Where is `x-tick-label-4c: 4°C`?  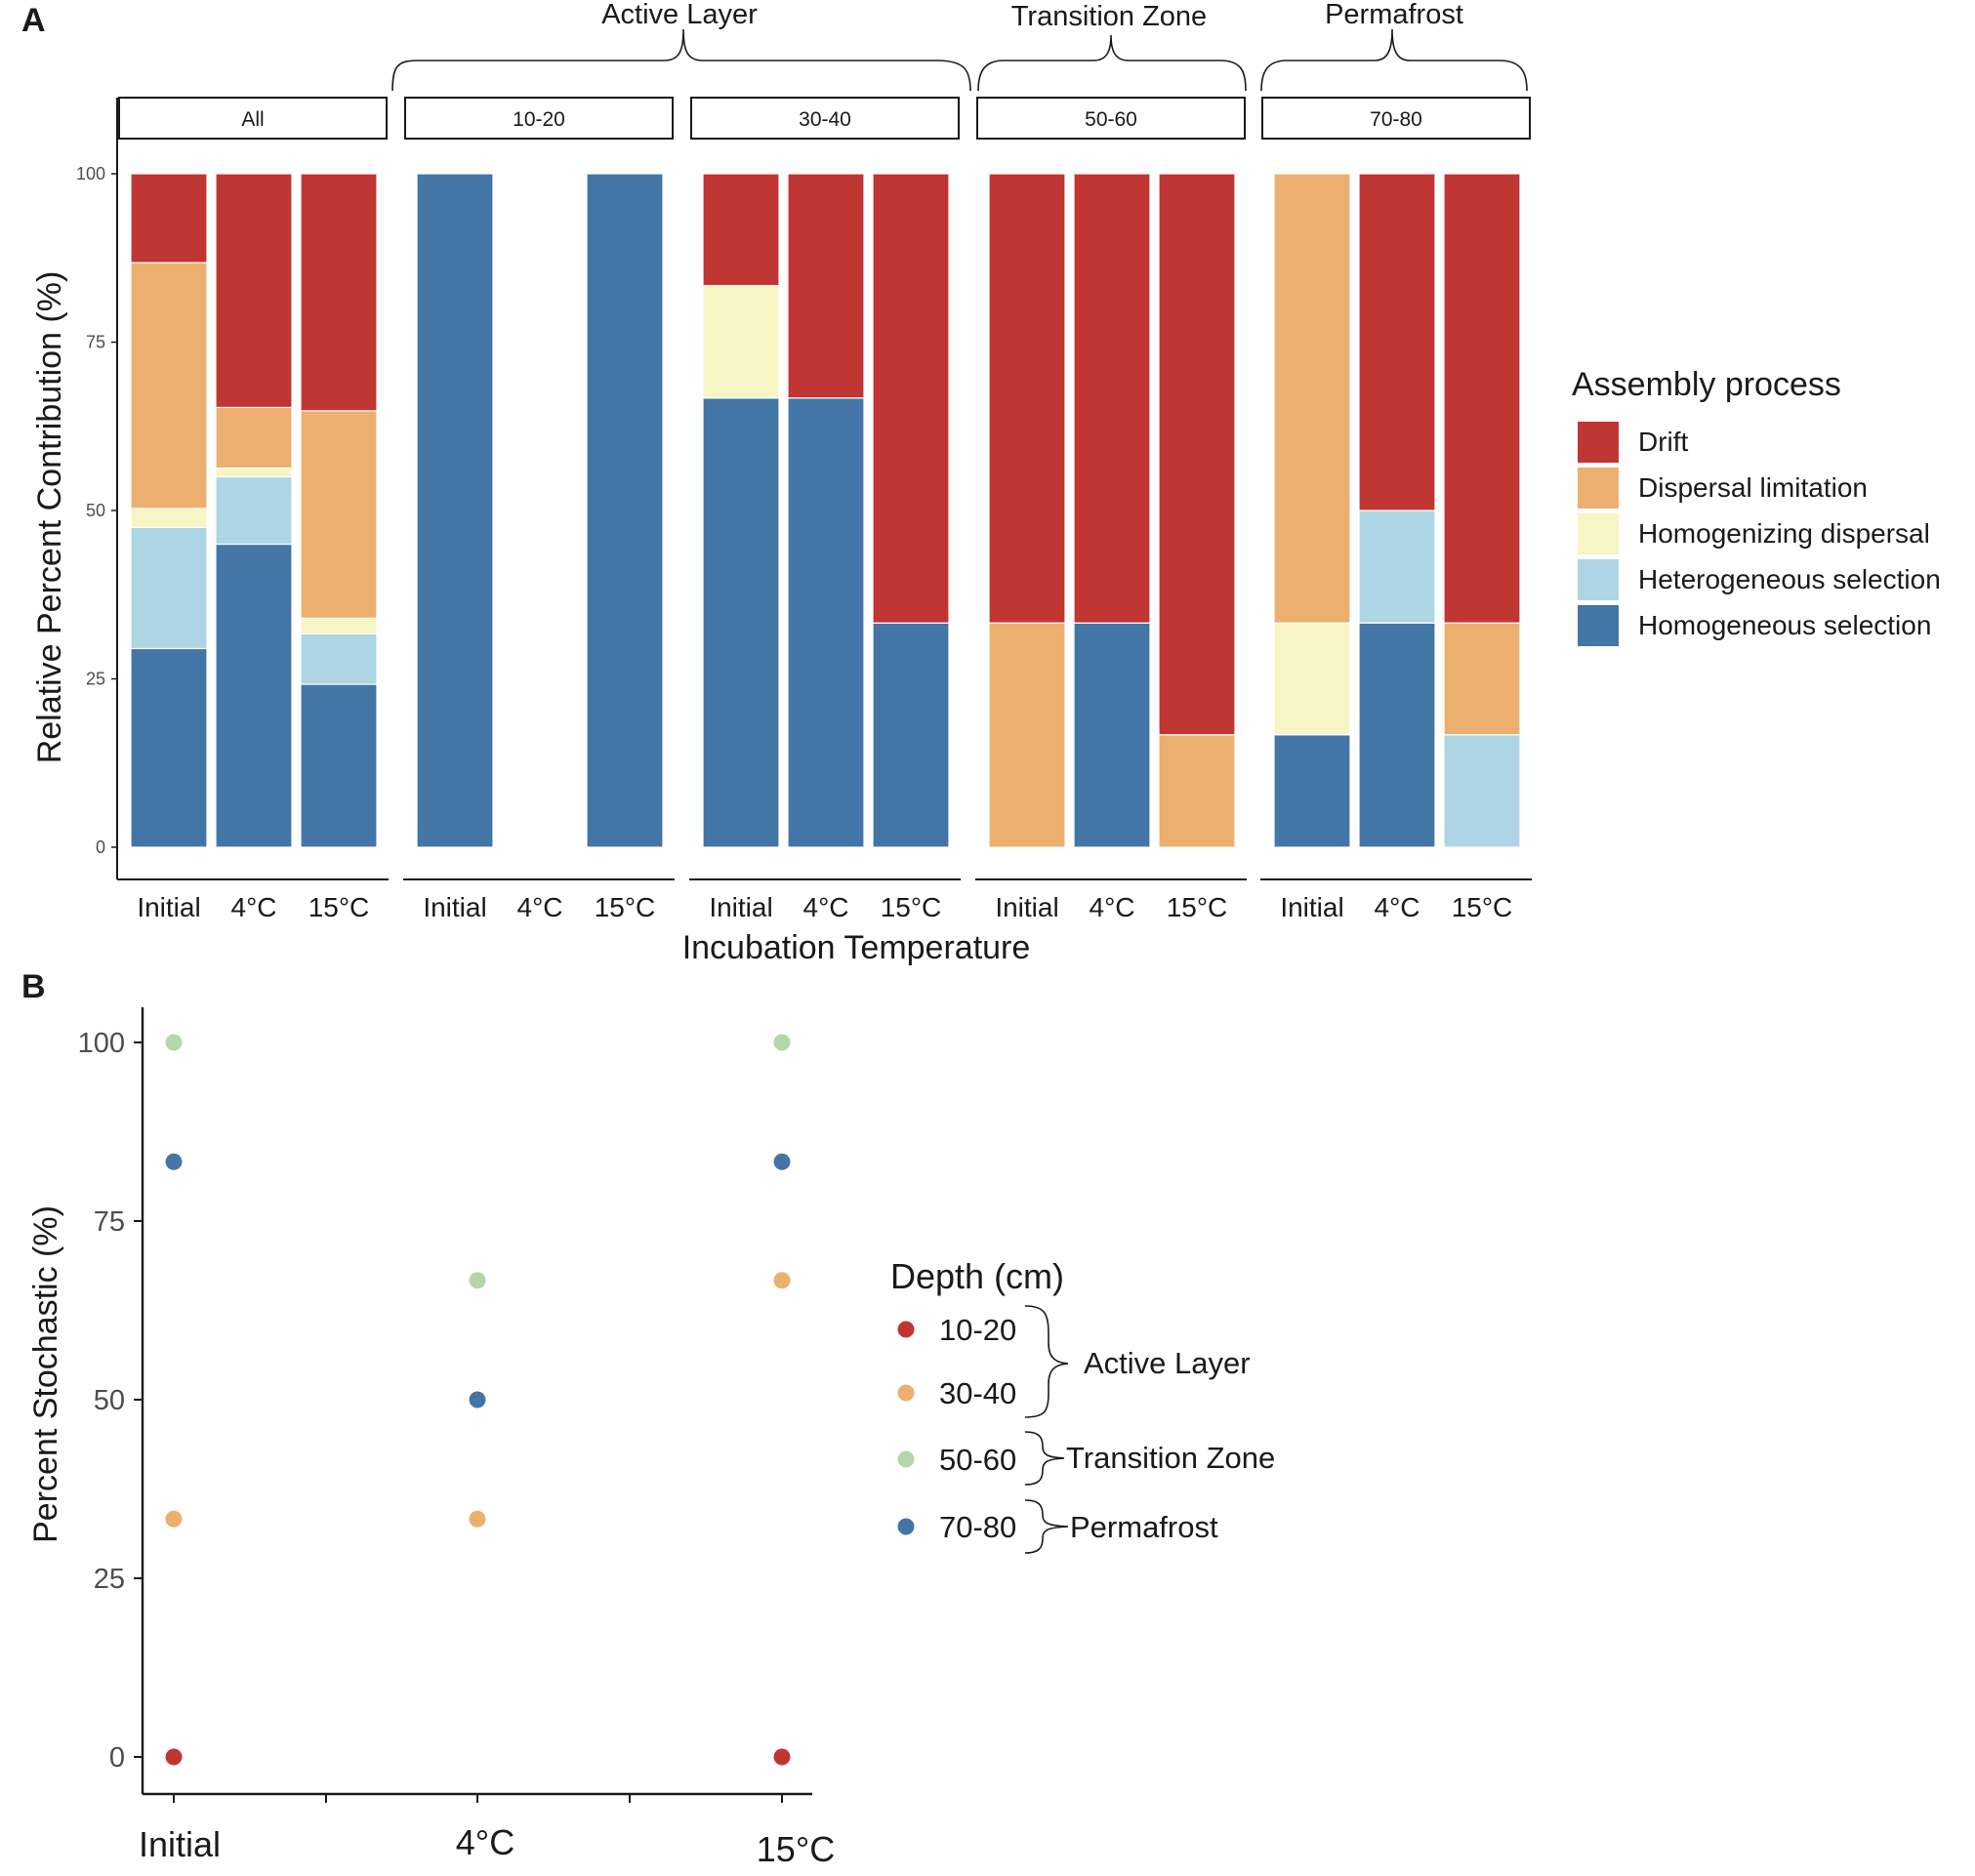
x-tick-label-4c: 4°C is located at coordinates (485, 1842).